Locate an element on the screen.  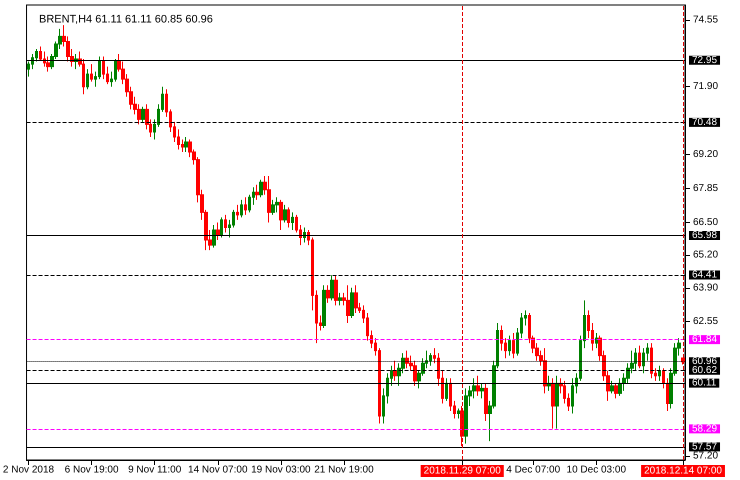
y-tick-label: 74.55 is located at coordinates (705, 20).